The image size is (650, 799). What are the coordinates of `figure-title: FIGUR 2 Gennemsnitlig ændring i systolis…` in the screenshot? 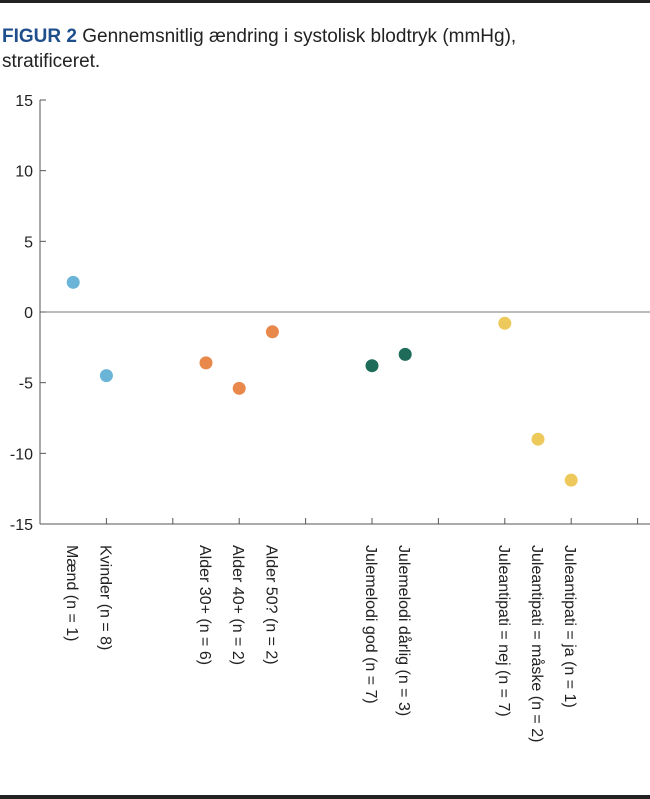 It's located at (302, 49).